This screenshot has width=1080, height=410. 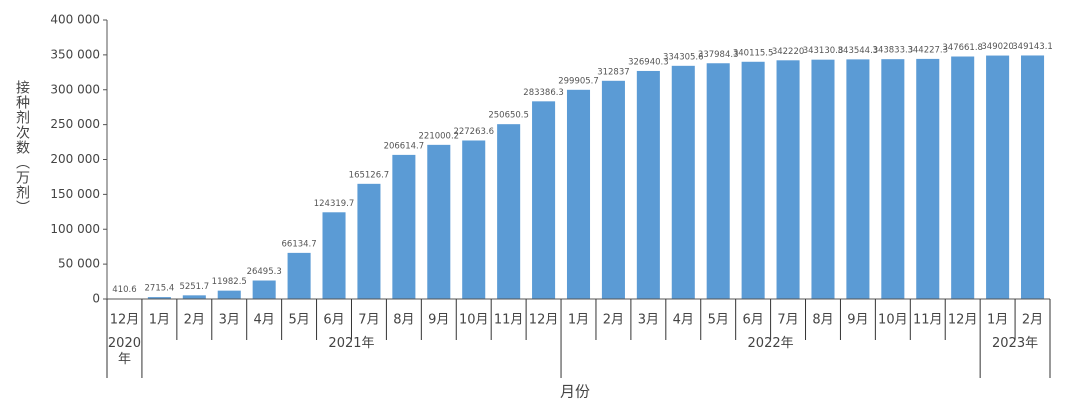 What do you see at coordinates (613, 72) in the screenshot?
I see `data-label: 312837` at bounding box center [613, 72].